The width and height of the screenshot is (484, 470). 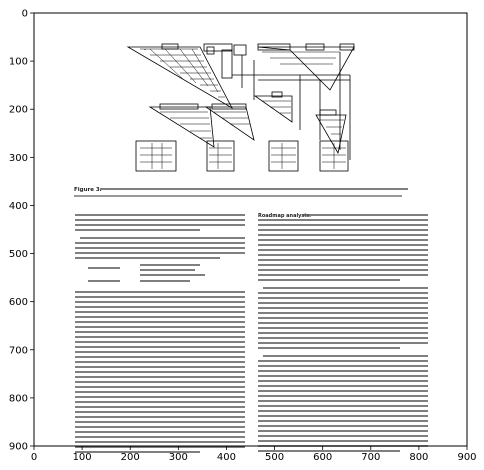 What do you see at coordinates (18, 206) in the screenshot?
I see `y-tick-label: 400` at bounding box center [18, 206].